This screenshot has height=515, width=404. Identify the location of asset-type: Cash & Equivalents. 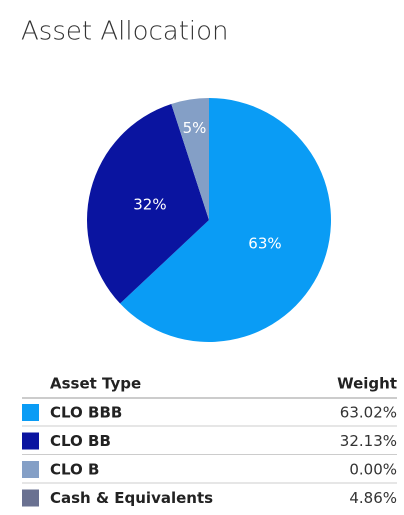
(131, 498).